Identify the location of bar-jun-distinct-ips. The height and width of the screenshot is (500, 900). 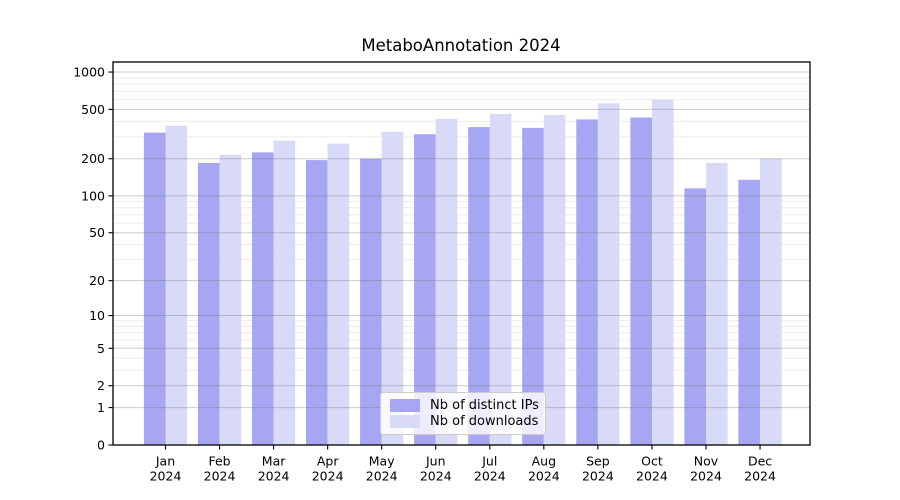
(425, 290).